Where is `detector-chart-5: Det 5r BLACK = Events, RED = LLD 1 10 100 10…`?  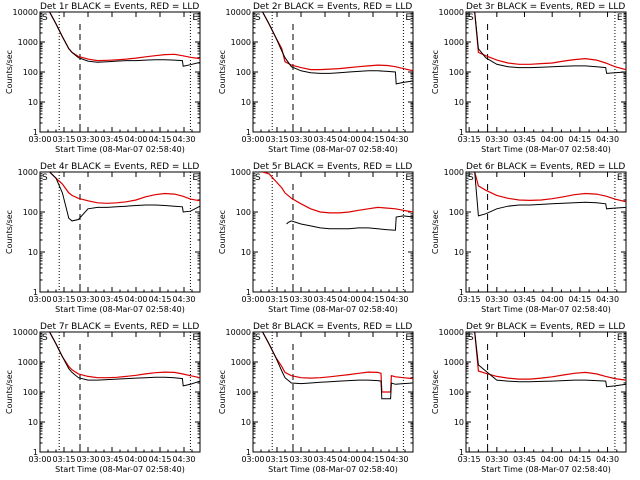
detector-chart-5: Det 5r BLACK = Events, RED = LLD 1 10 100 10… is located at coordinates (316, 238).